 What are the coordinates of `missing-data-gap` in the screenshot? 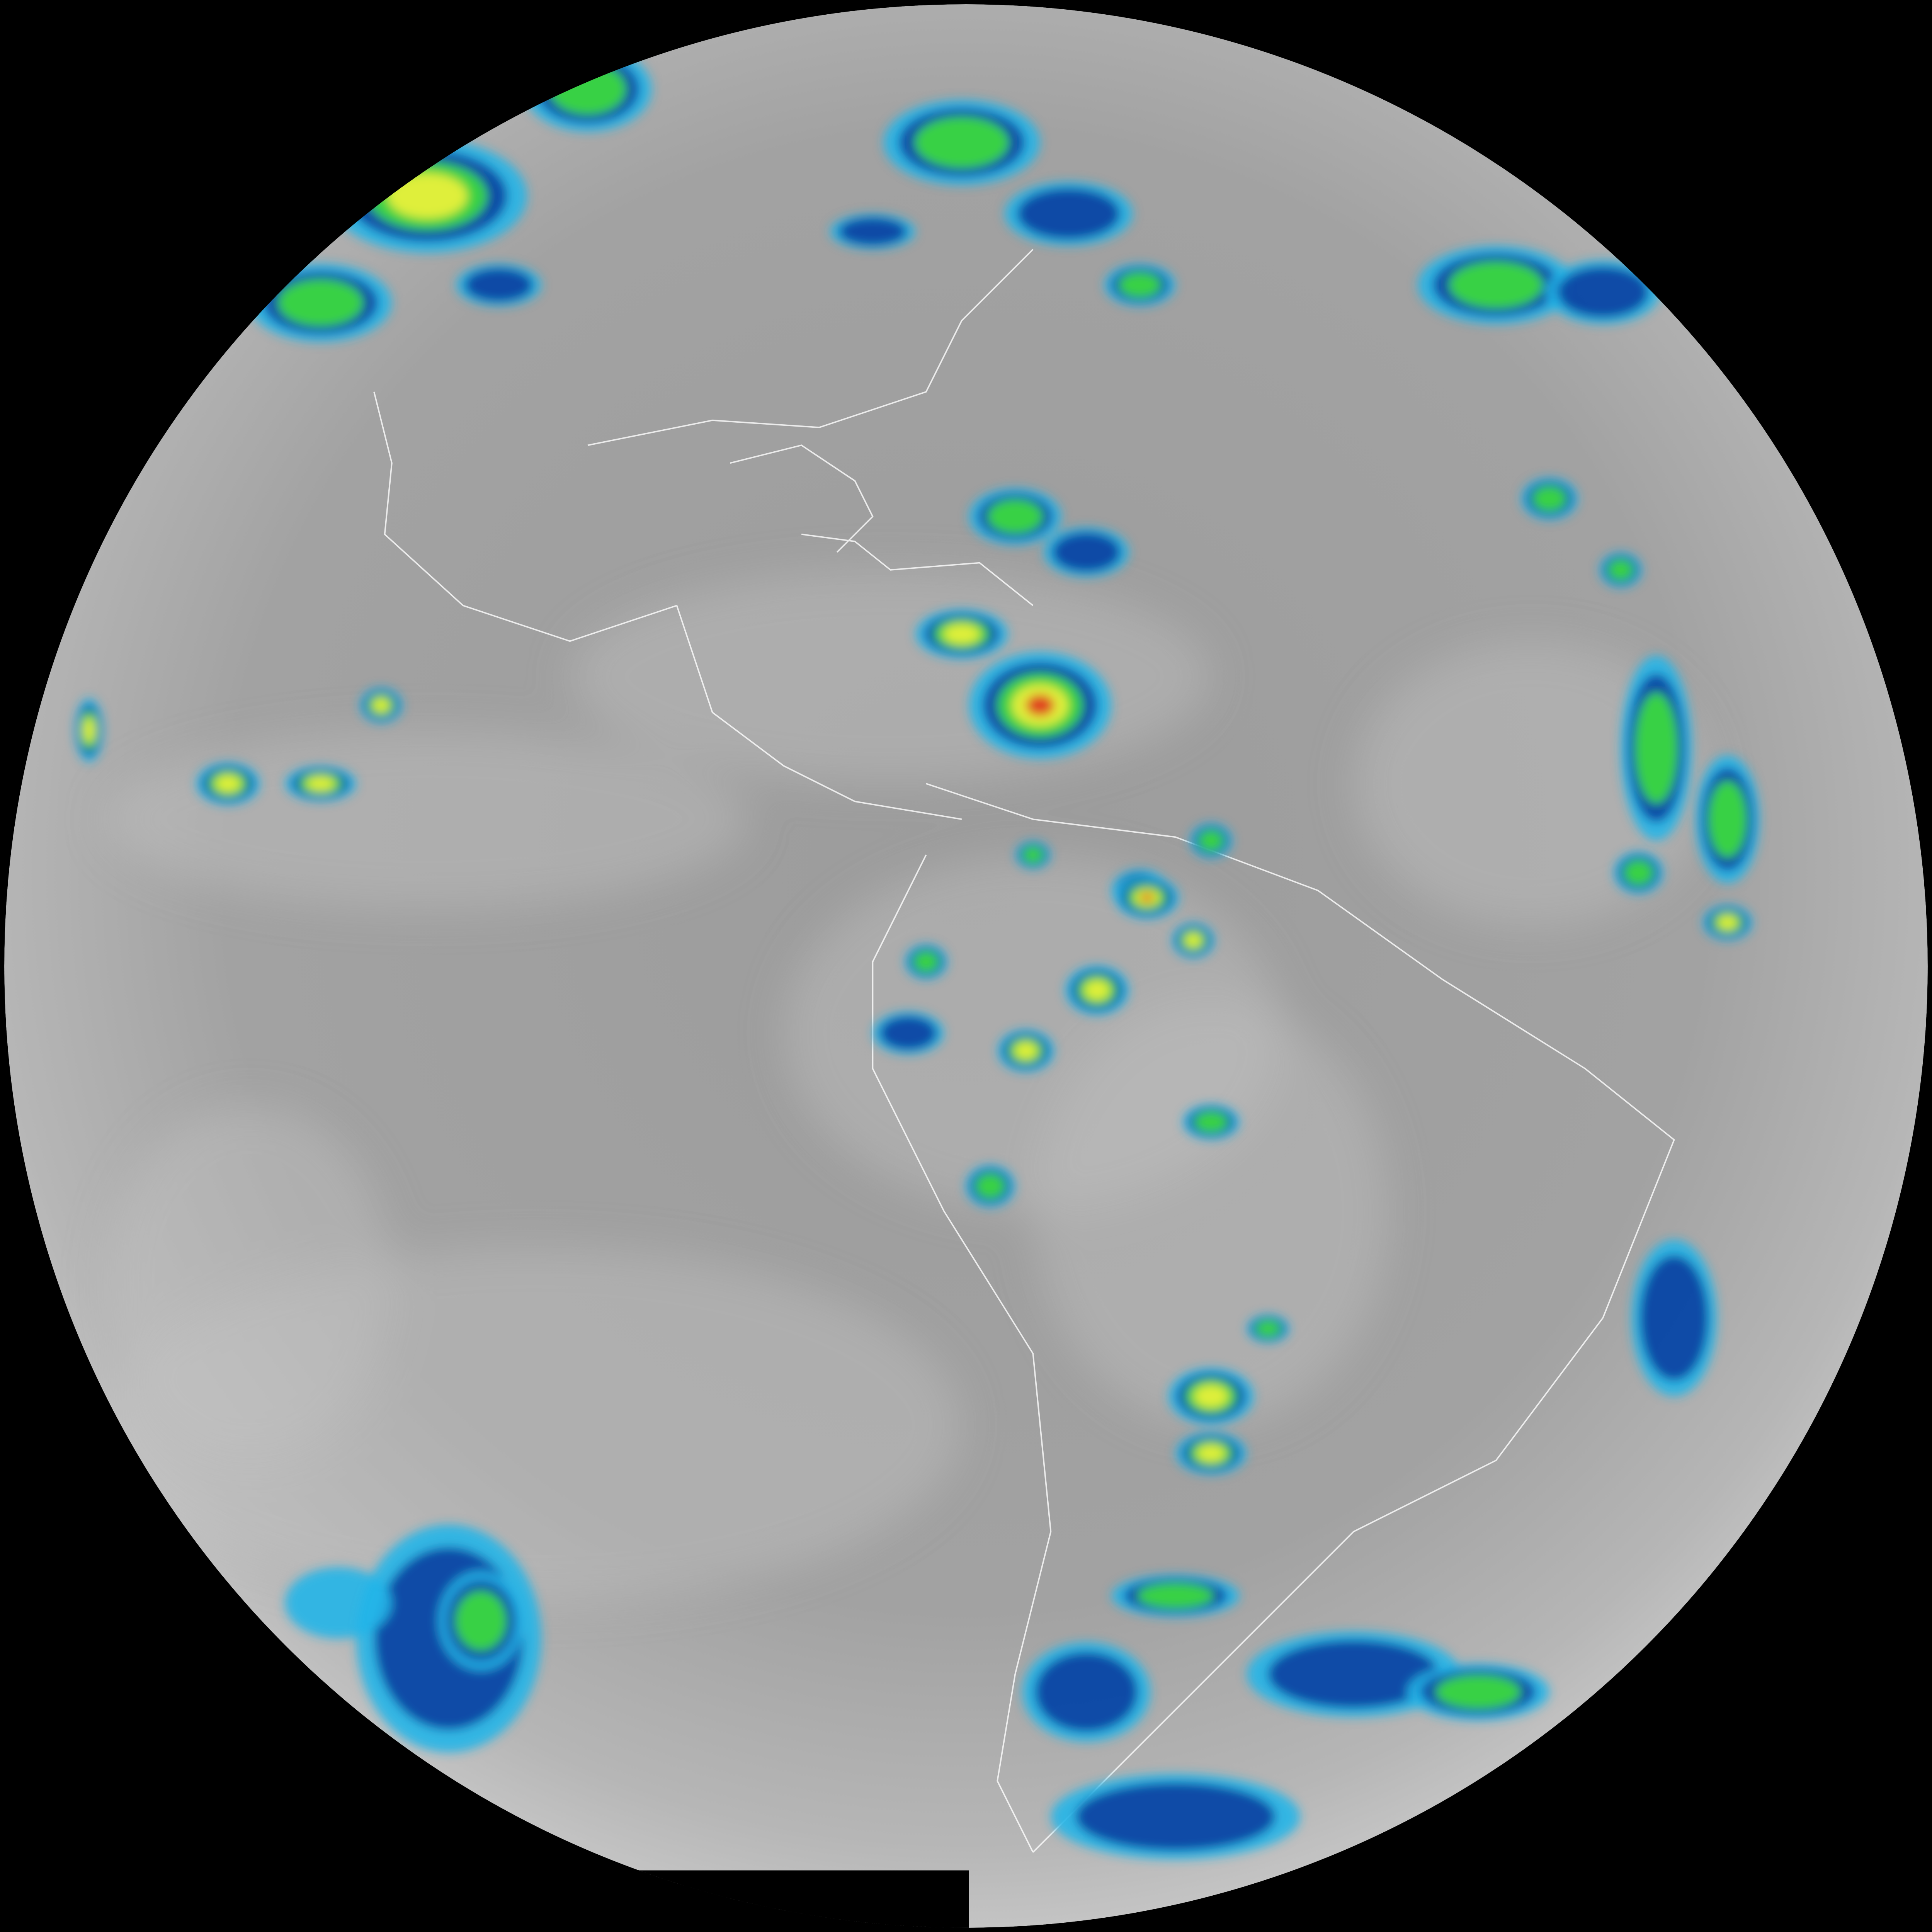 It's located at (793, 1899).